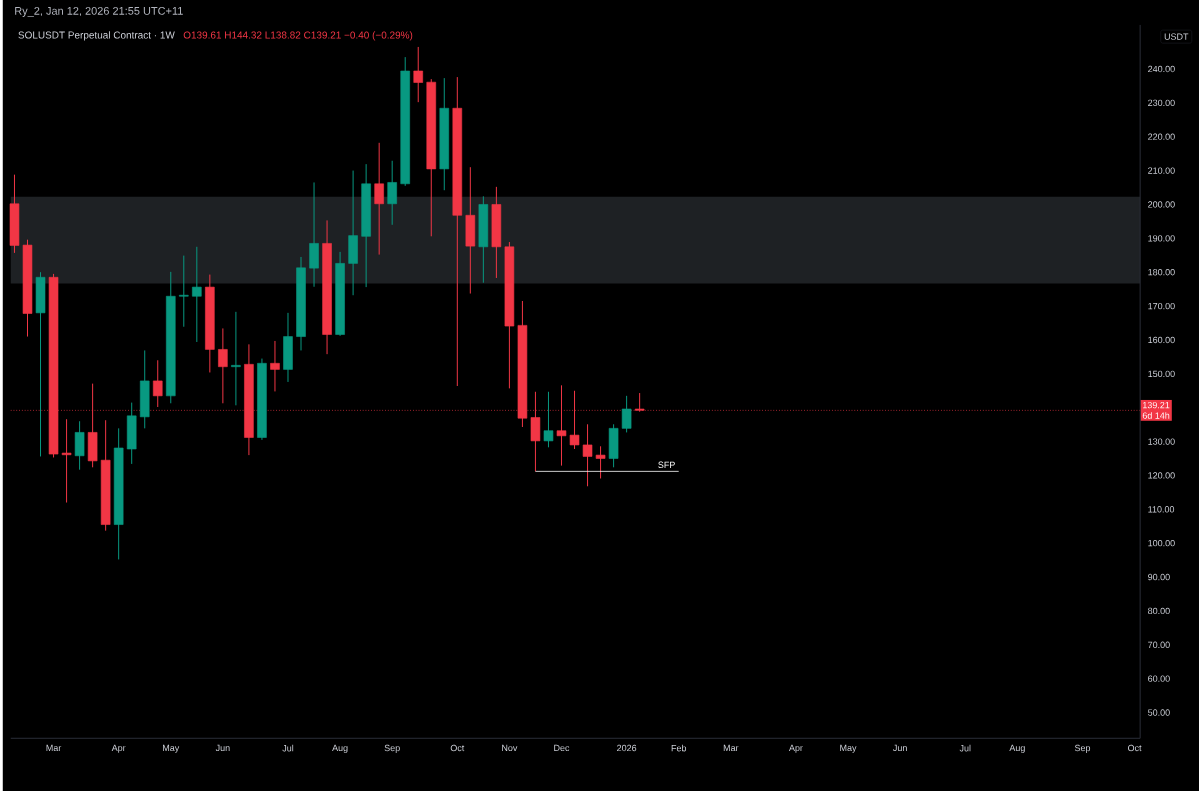 This screenshot has width=1199, height=791. I want to click on text: SOLUSDT Perpetual Contract · 1W, so click(96, 36).